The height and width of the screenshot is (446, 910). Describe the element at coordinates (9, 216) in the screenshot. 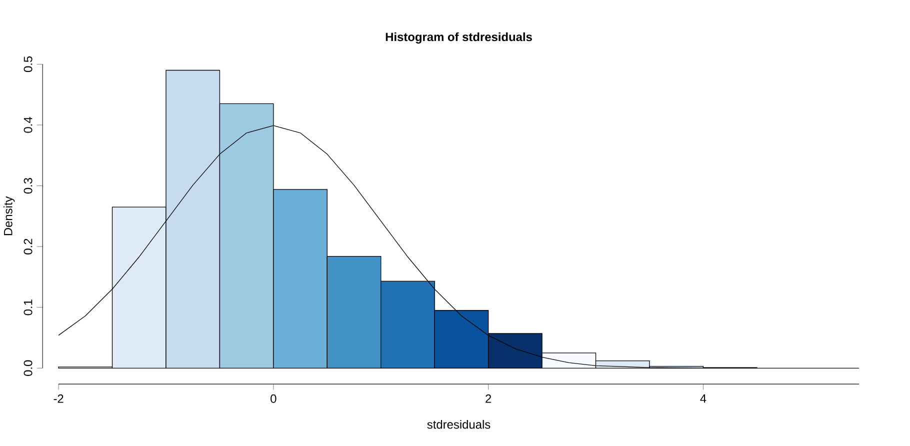

I see `y-axis-title: Density` at that location.